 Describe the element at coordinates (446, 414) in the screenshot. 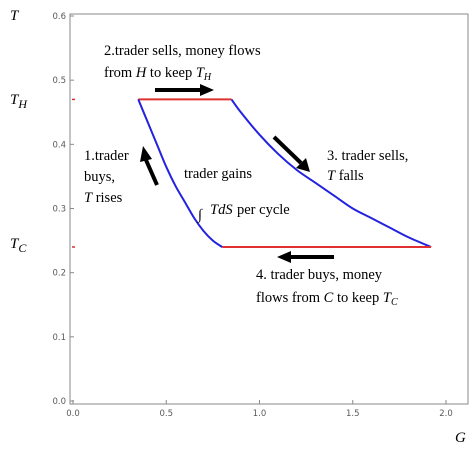

I see `x-tick-label: 2.0` at that location.